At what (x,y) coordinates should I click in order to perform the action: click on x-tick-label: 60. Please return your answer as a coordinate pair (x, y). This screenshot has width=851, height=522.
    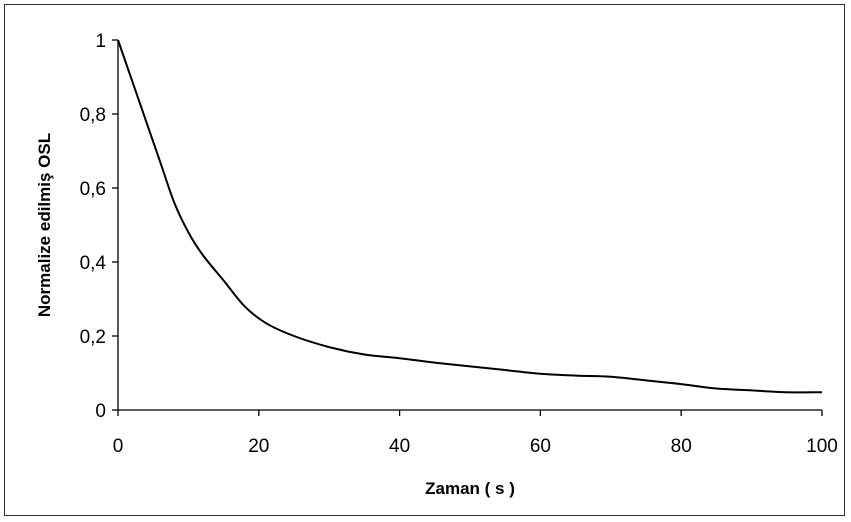
    Looking at the image, I should click on (540, 446).